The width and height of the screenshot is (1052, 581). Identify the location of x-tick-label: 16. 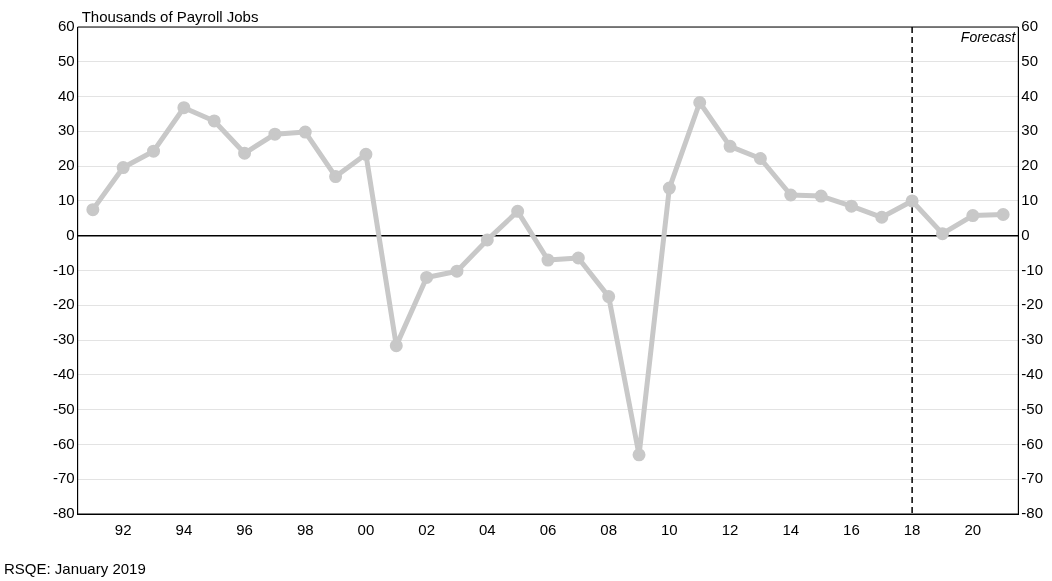
(851, 530).